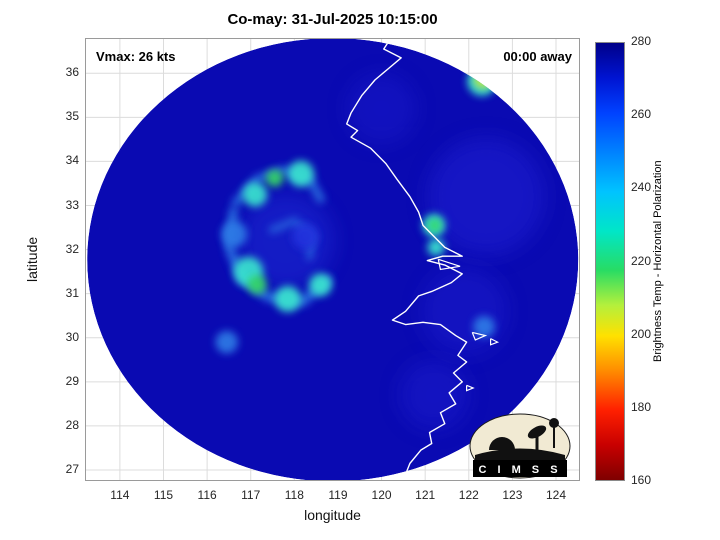 This screenshot has width=720, height=540. Describe the element at coordinates (72, 468) in the screenshot. I see `y-tick-label: 27` at that location.